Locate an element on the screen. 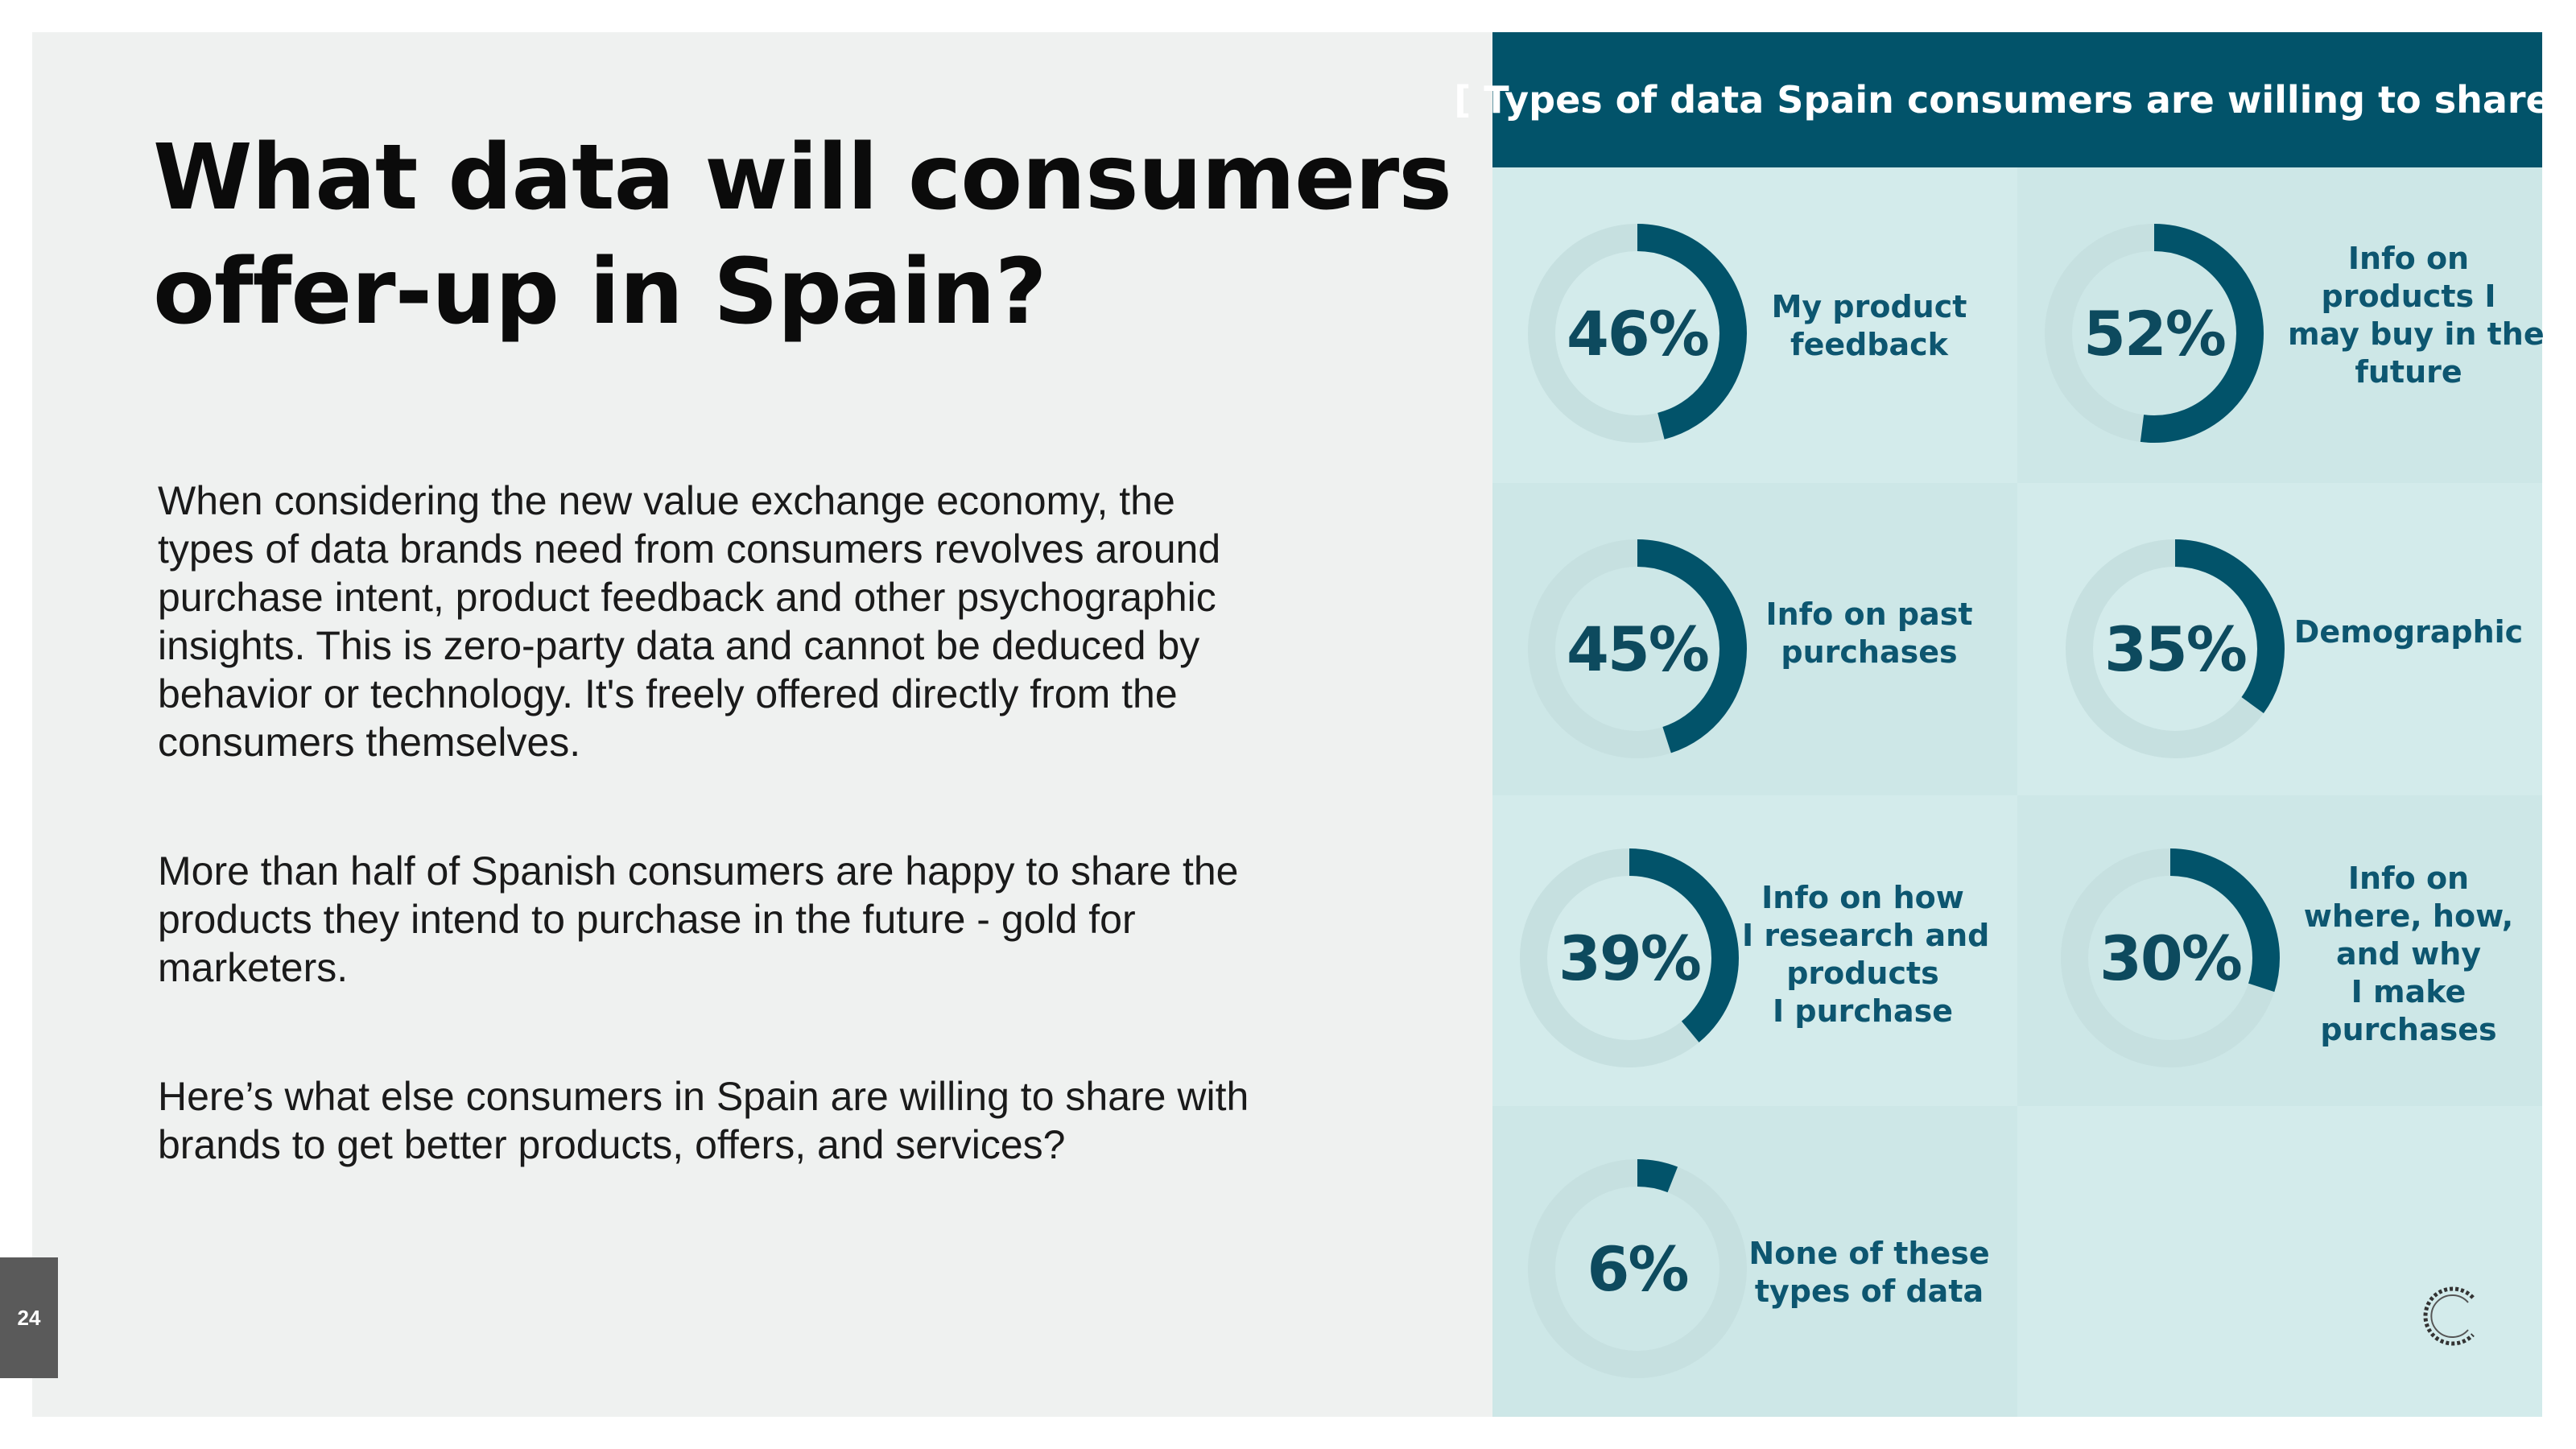 The width and height of the screenshot is (2576, 1449). donut-percentage: 45% is located at coordinates (1638, 649).